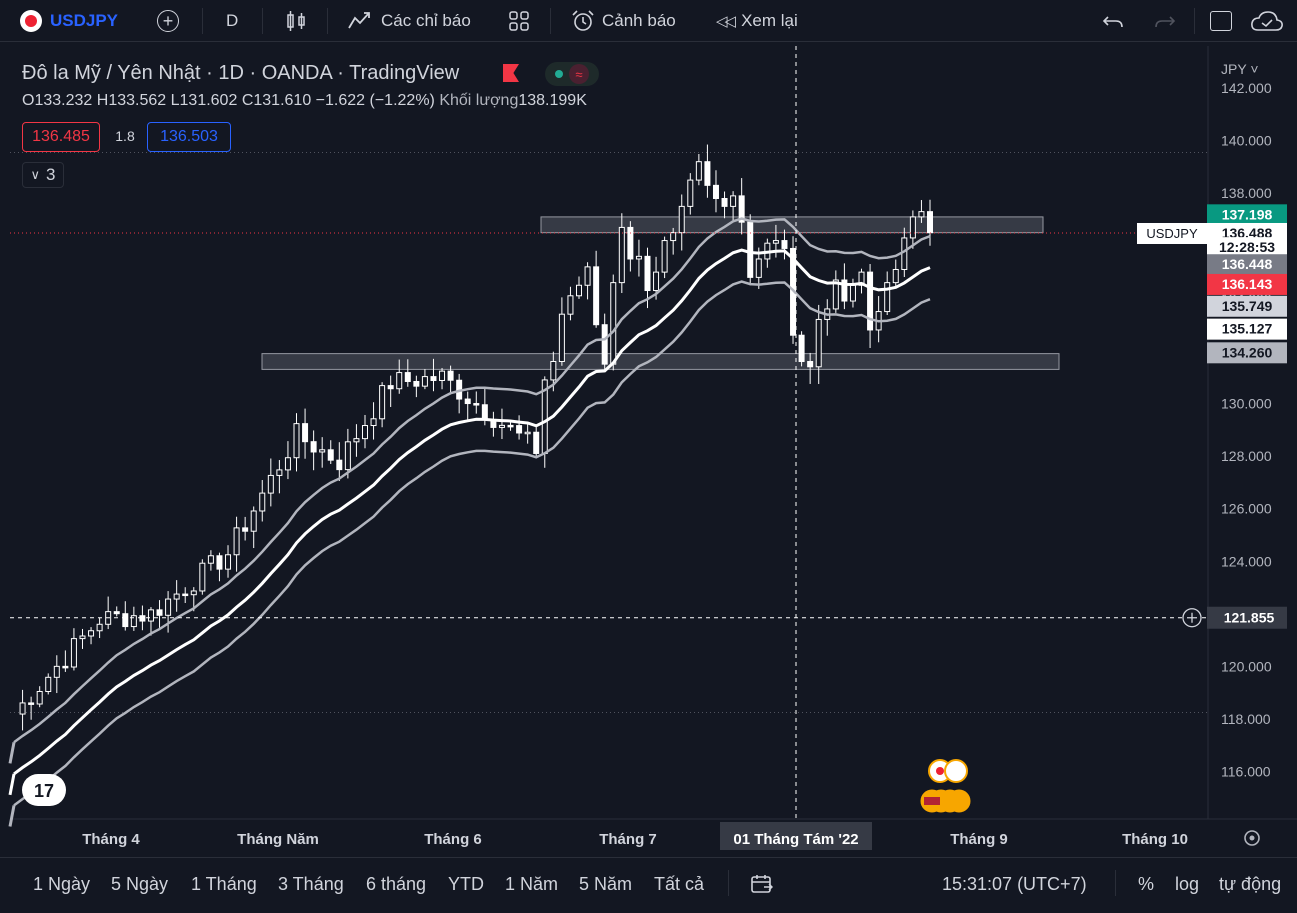 The image size is (1297, 913). I want to click on alert-button: Cảnh báo, so click(623, 21).